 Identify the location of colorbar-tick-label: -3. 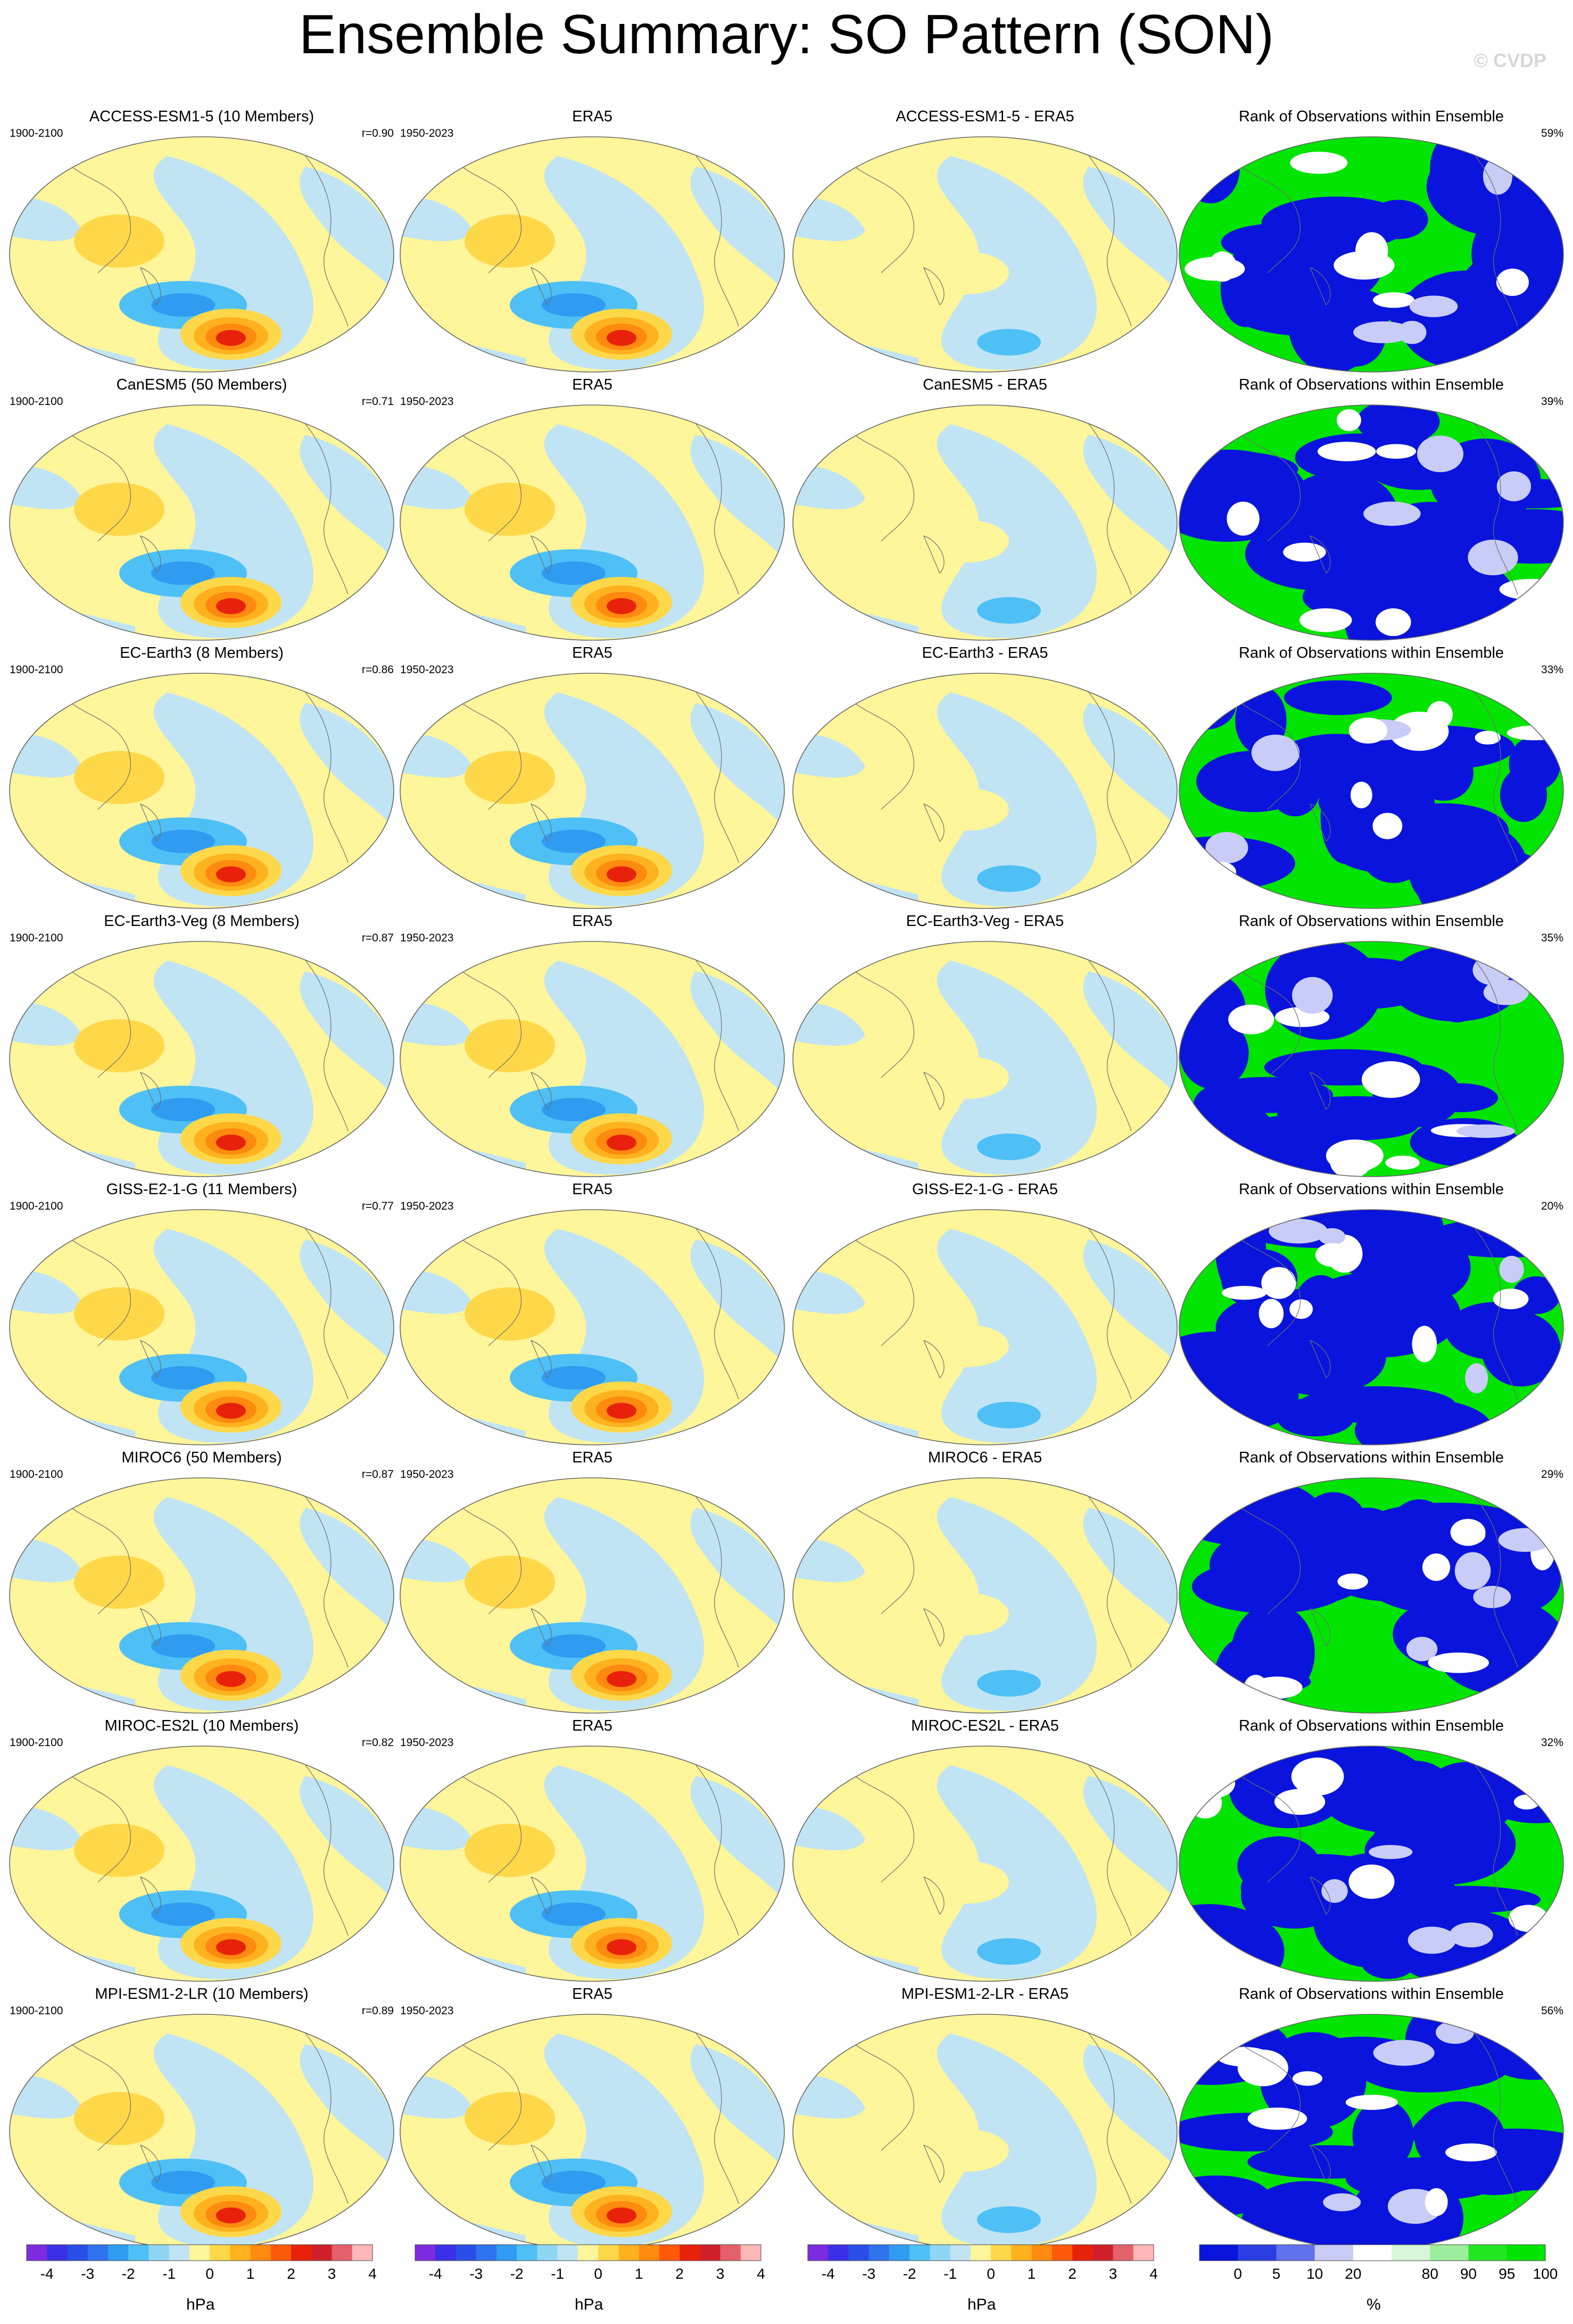
(869, 2273).